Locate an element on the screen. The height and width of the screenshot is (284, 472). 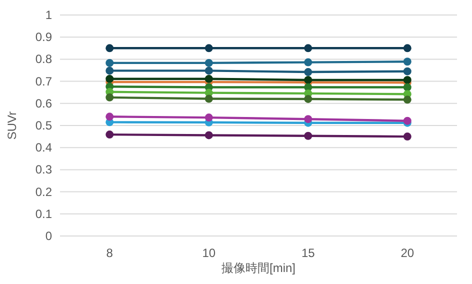
y-tick-label: 0.7 is located at coordinates (43, 81).